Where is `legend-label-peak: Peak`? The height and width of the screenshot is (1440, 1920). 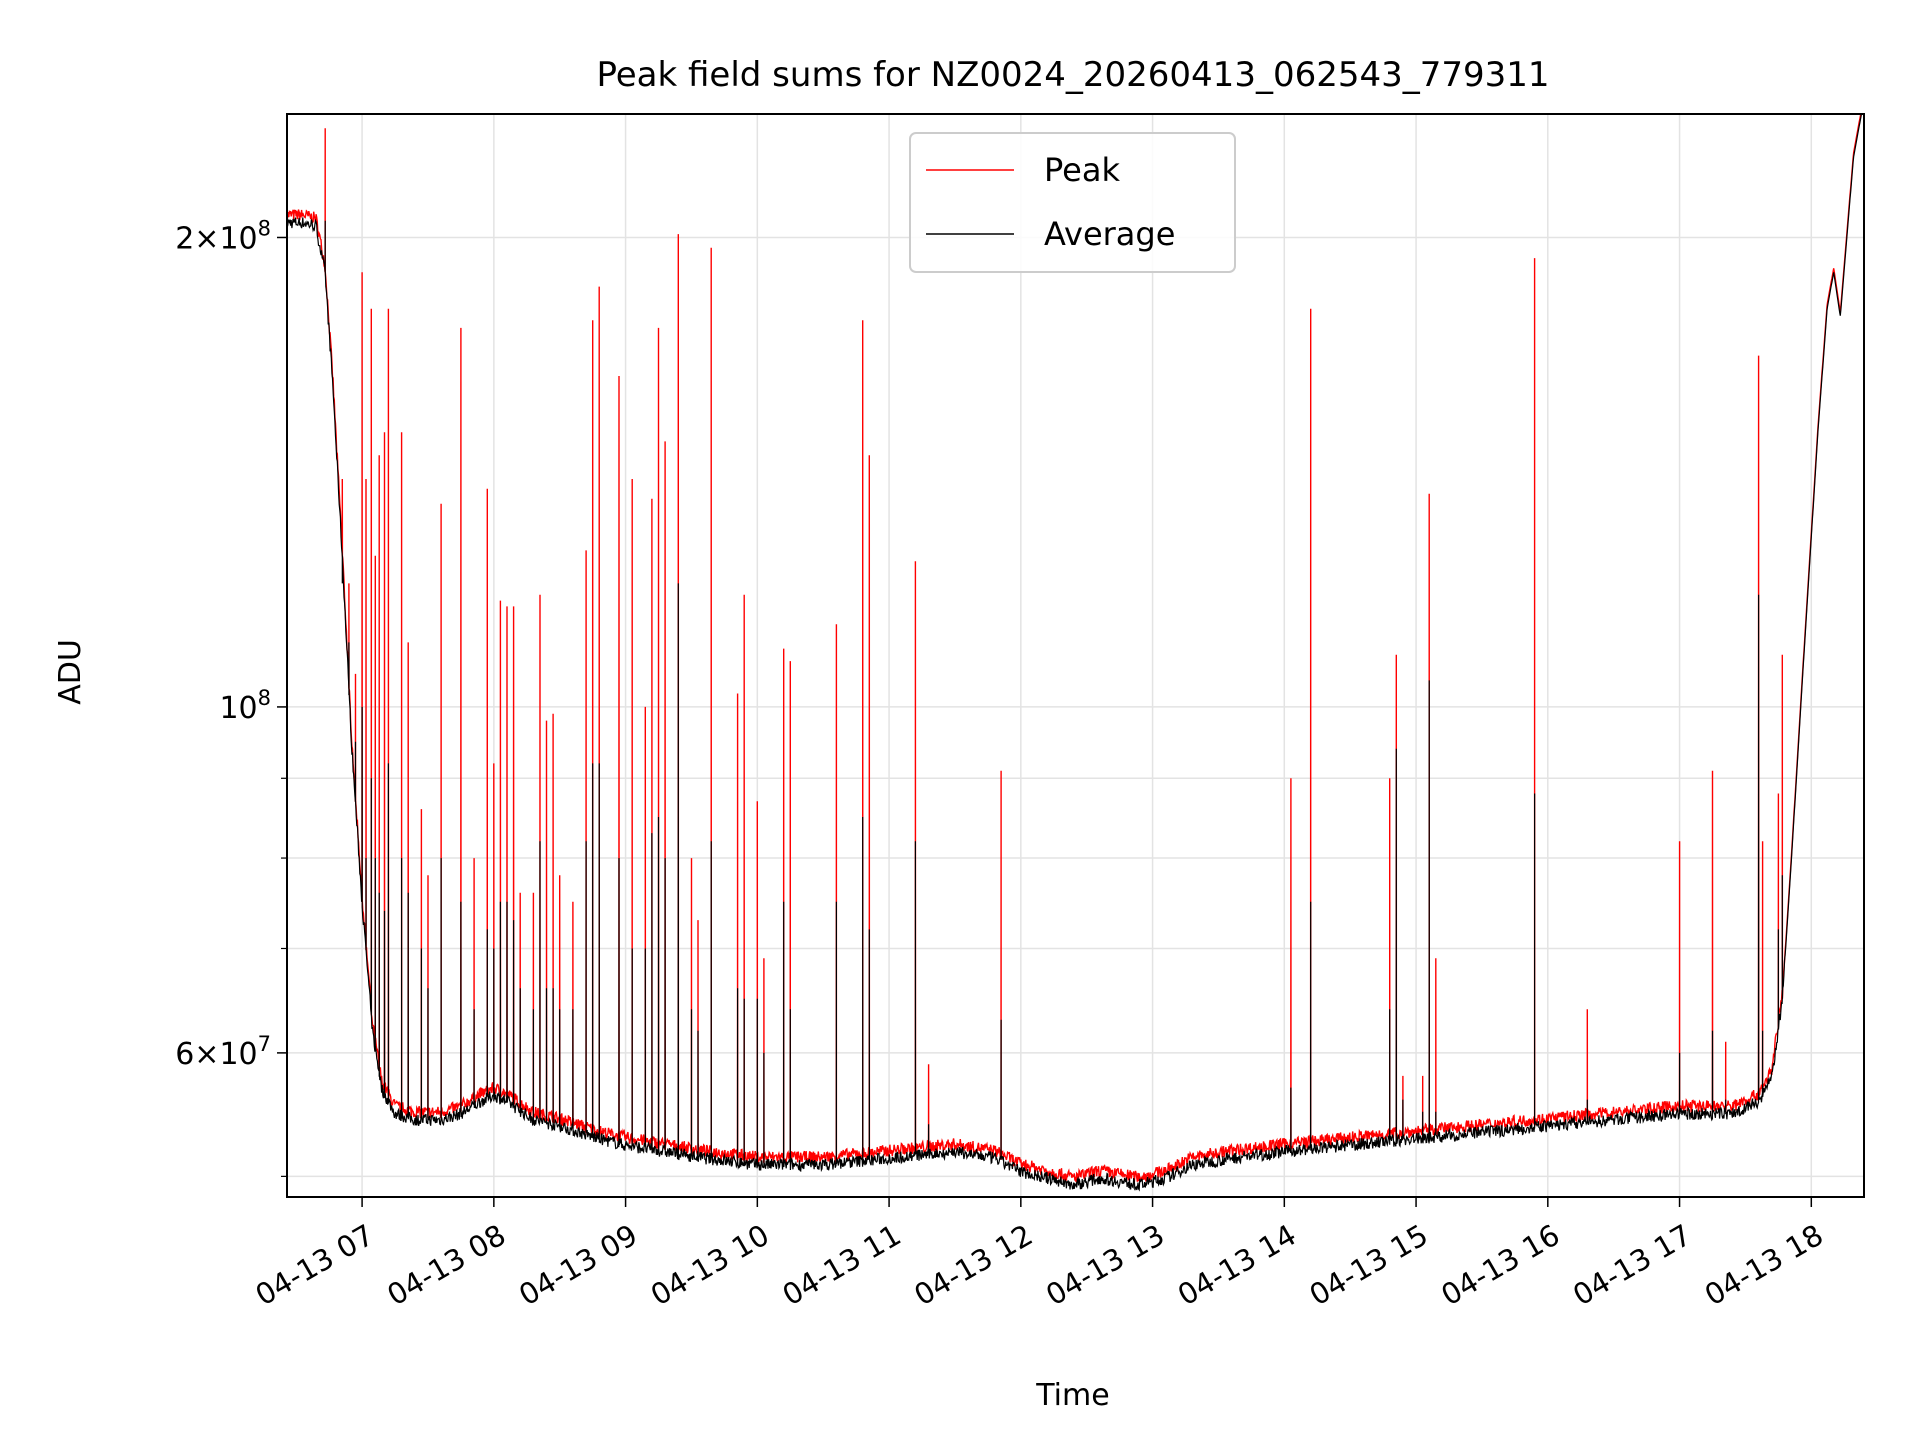
legend-label-peak: Peak is located at coordinates (1082, 170).